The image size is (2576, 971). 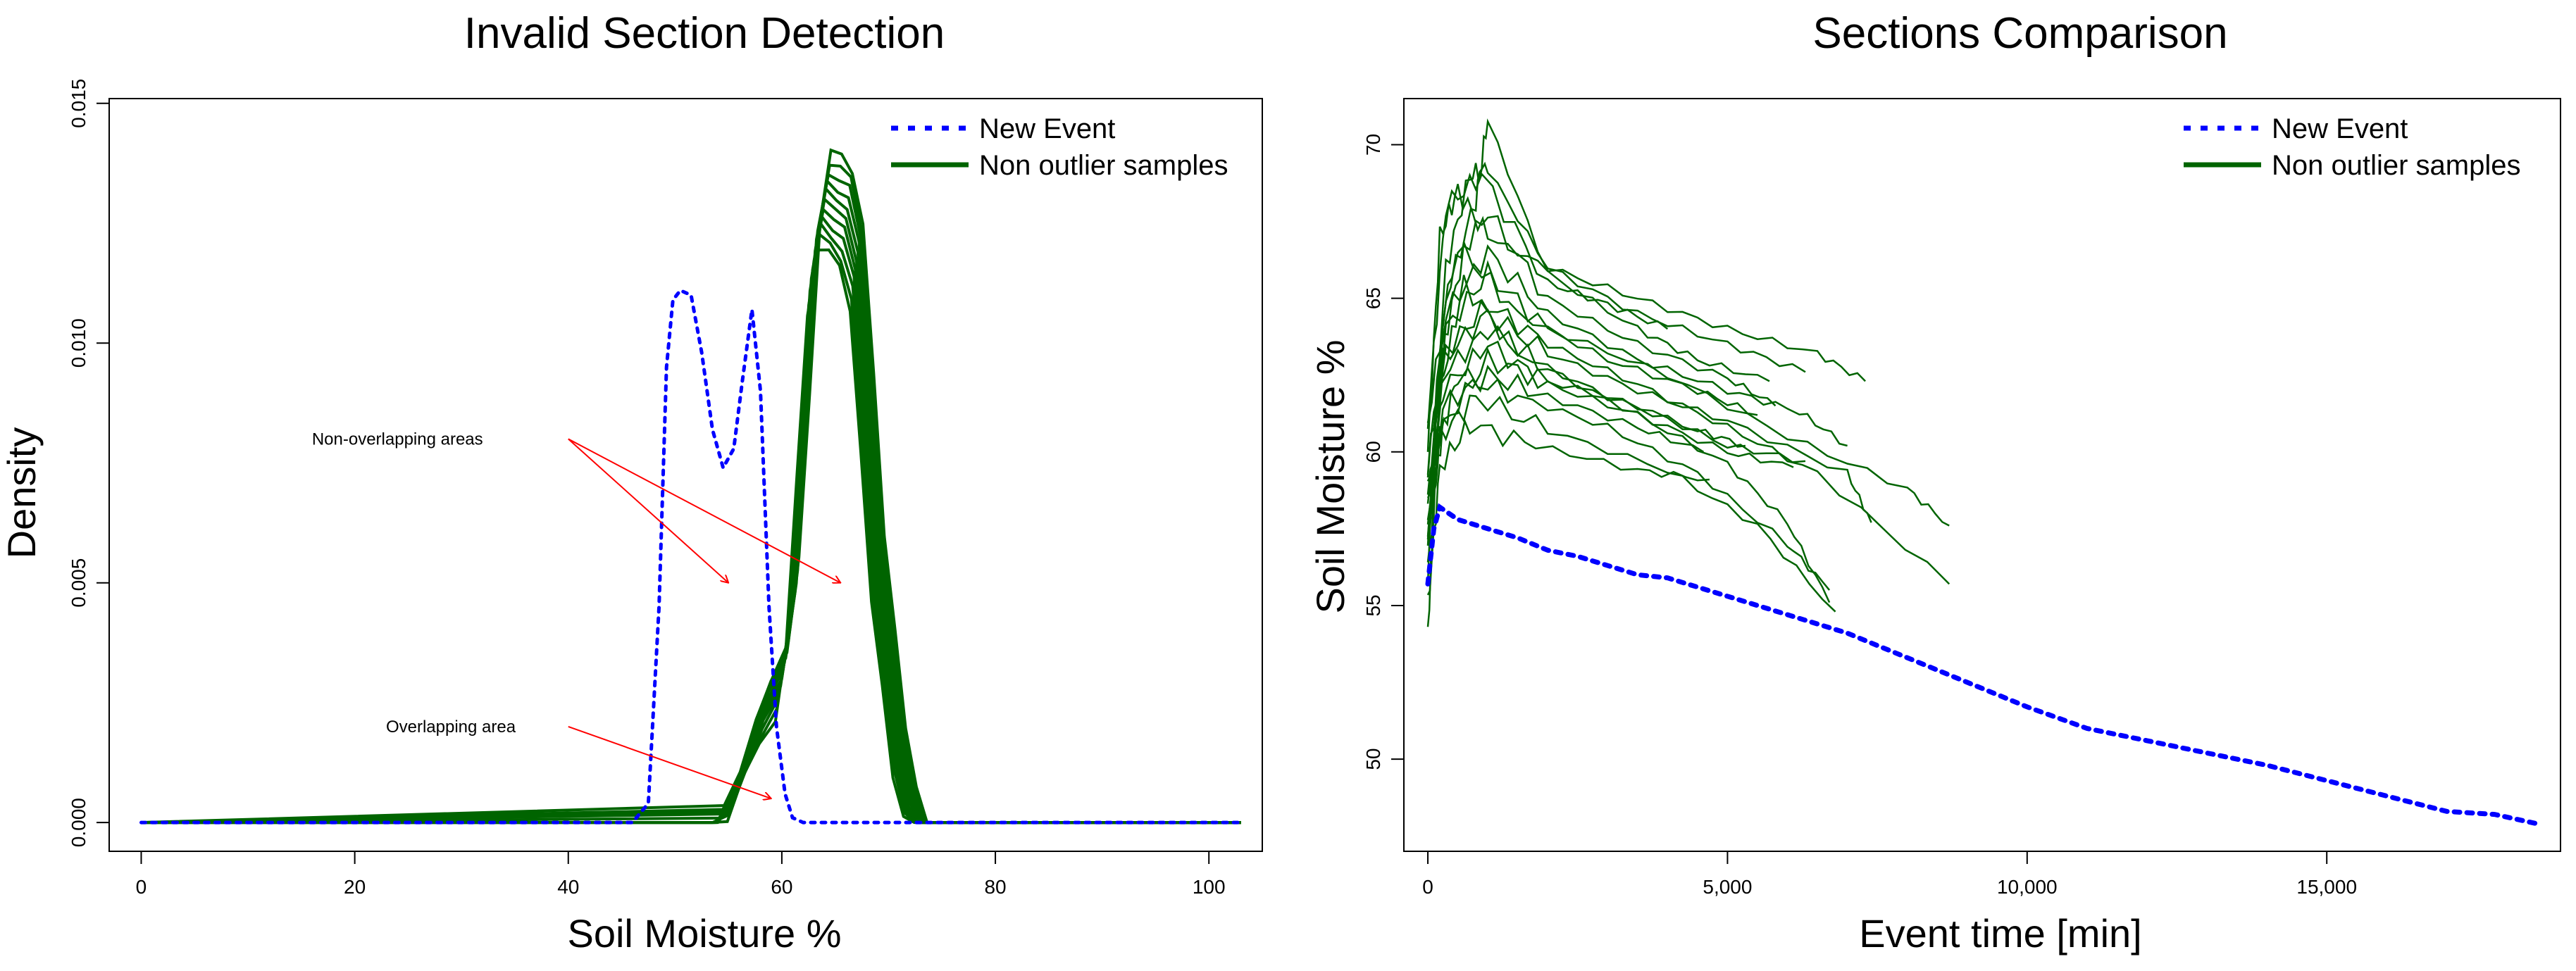 I want to click on x-axis: 0 20 40 60 80 100, so click(x=681, y=874).